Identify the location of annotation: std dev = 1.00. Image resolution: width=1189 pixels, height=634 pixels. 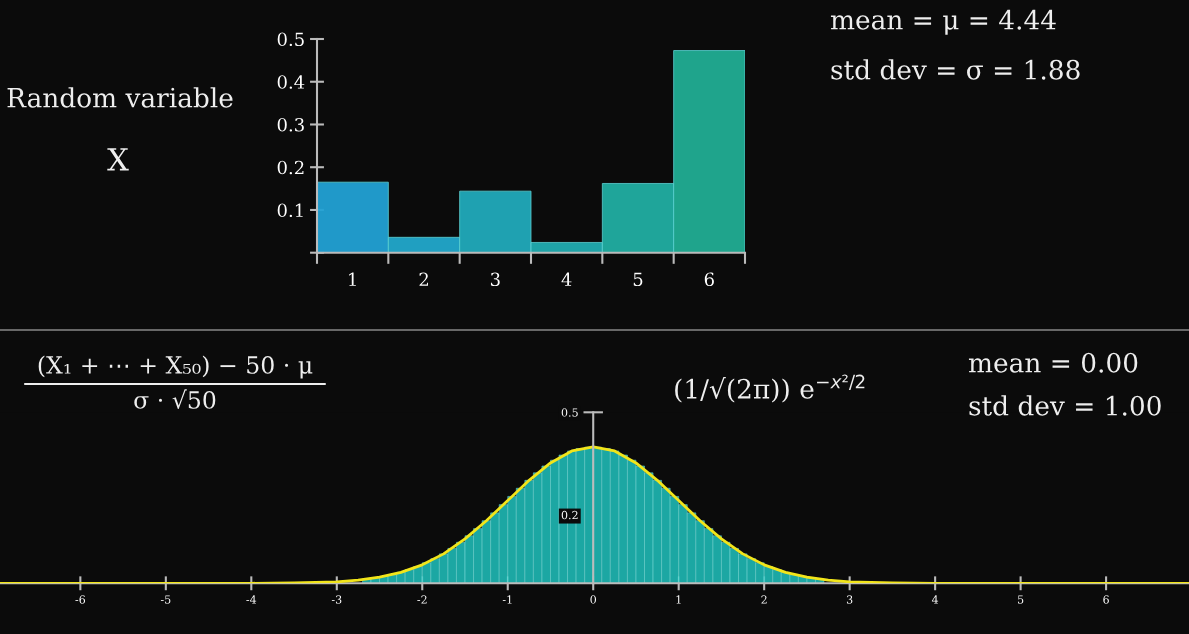
(1065, 405).